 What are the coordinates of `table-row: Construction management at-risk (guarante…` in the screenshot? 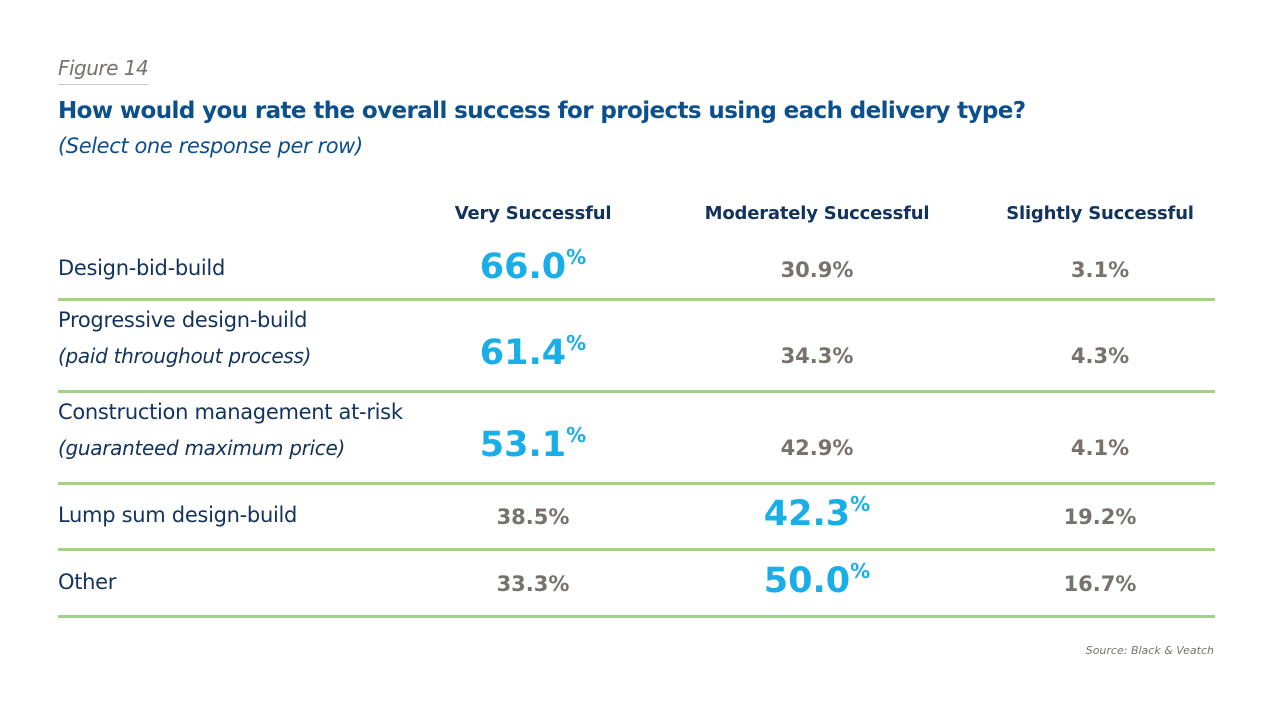 It's located at (636, 439).